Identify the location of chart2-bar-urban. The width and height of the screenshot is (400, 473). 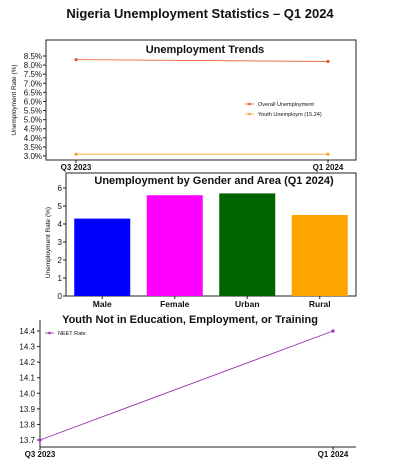
(247, 244).